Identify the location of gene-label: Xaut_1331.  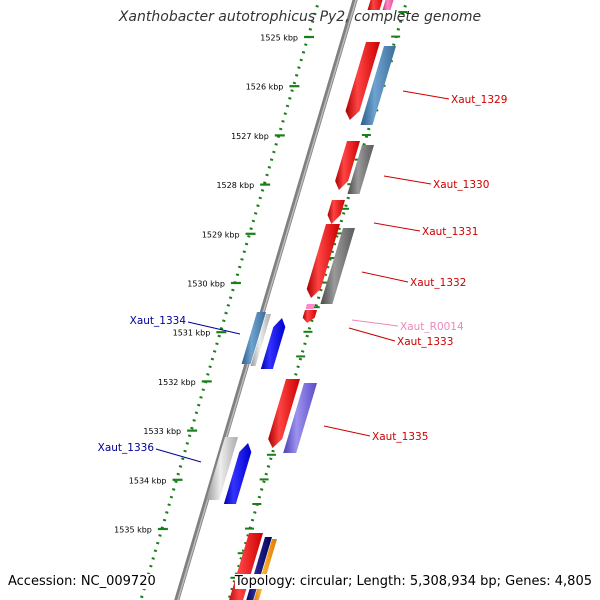
(450, 232).